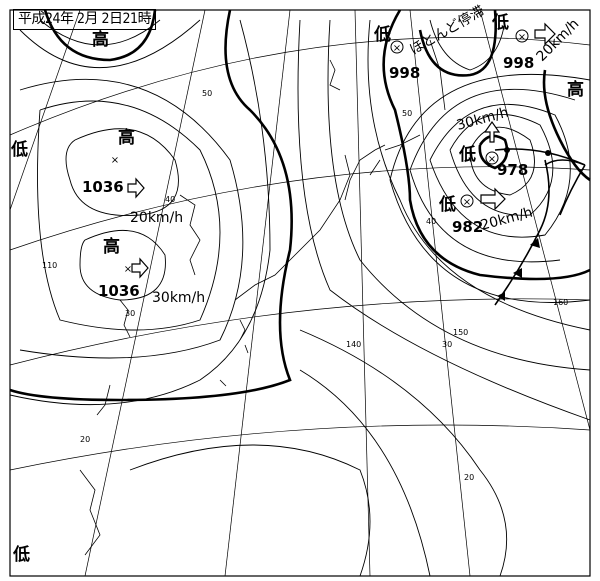  Describe the element at coordinates (560, 302) in the screenshot. I see `svg-text: 160` at that location.